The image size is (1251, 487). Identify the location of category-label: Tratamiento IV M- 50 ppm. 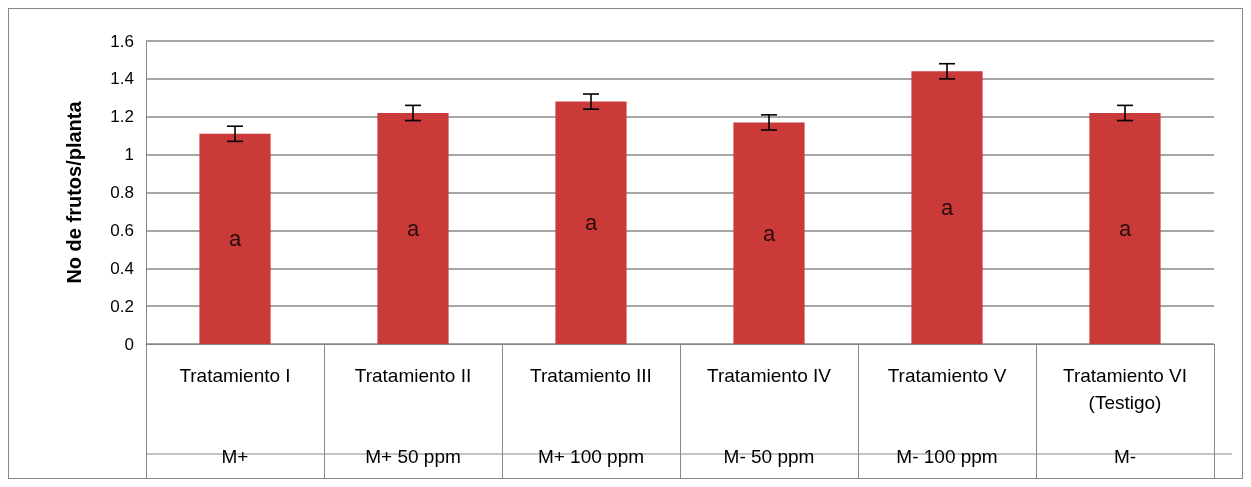
(769, 416).